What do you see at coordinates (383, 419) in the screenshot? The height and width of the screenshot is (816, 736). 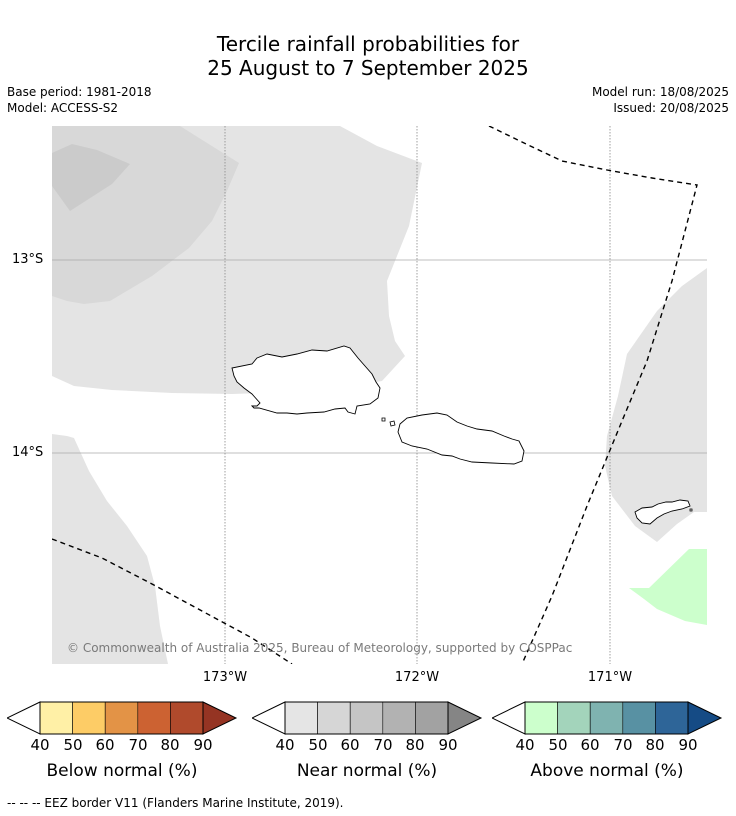 I see `apolima-island` at bounding box center [383, 419].